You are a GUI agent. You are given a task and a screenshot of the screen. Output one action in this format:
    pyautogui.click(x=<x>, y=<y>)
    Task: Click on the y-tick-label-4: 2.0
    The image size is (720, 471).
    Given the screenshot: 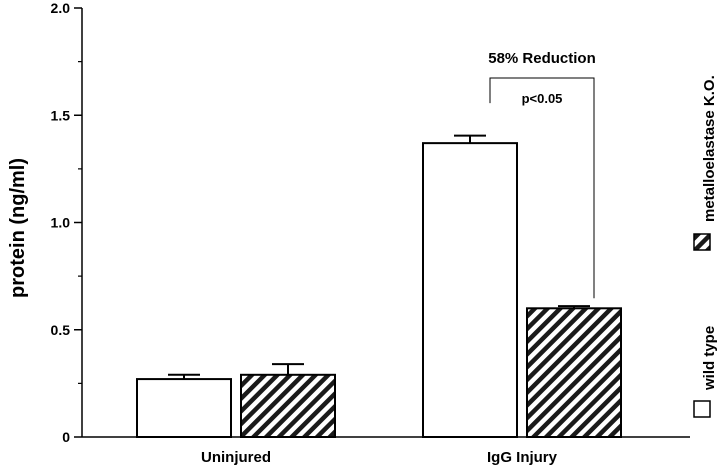 What is the action you would take?
    pyautogui.click(x=61, y=8)
    